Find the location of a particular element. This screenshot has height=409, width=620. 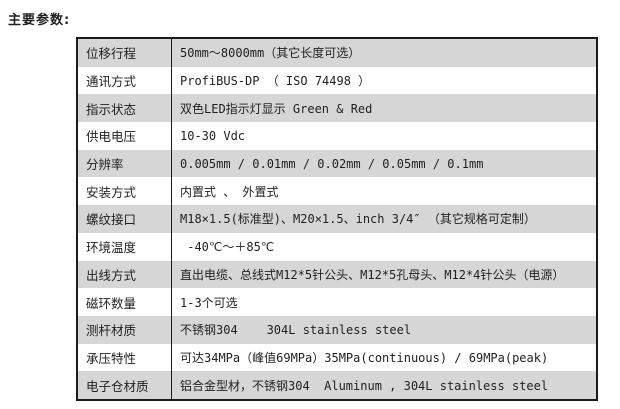

row-label: 指示状态 is located at coordinates (125, 108).